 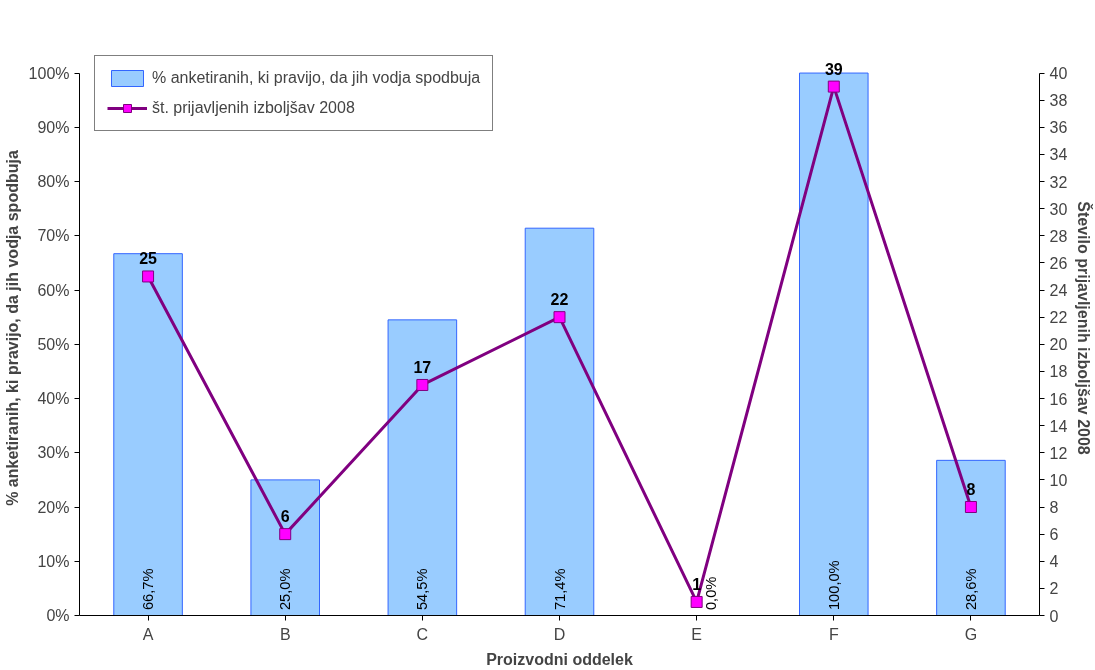 What do you see at coordinates (1058, 155) in the screenshot?
I see `y2-tick-label: 34` at bounding box center [1058, 155].